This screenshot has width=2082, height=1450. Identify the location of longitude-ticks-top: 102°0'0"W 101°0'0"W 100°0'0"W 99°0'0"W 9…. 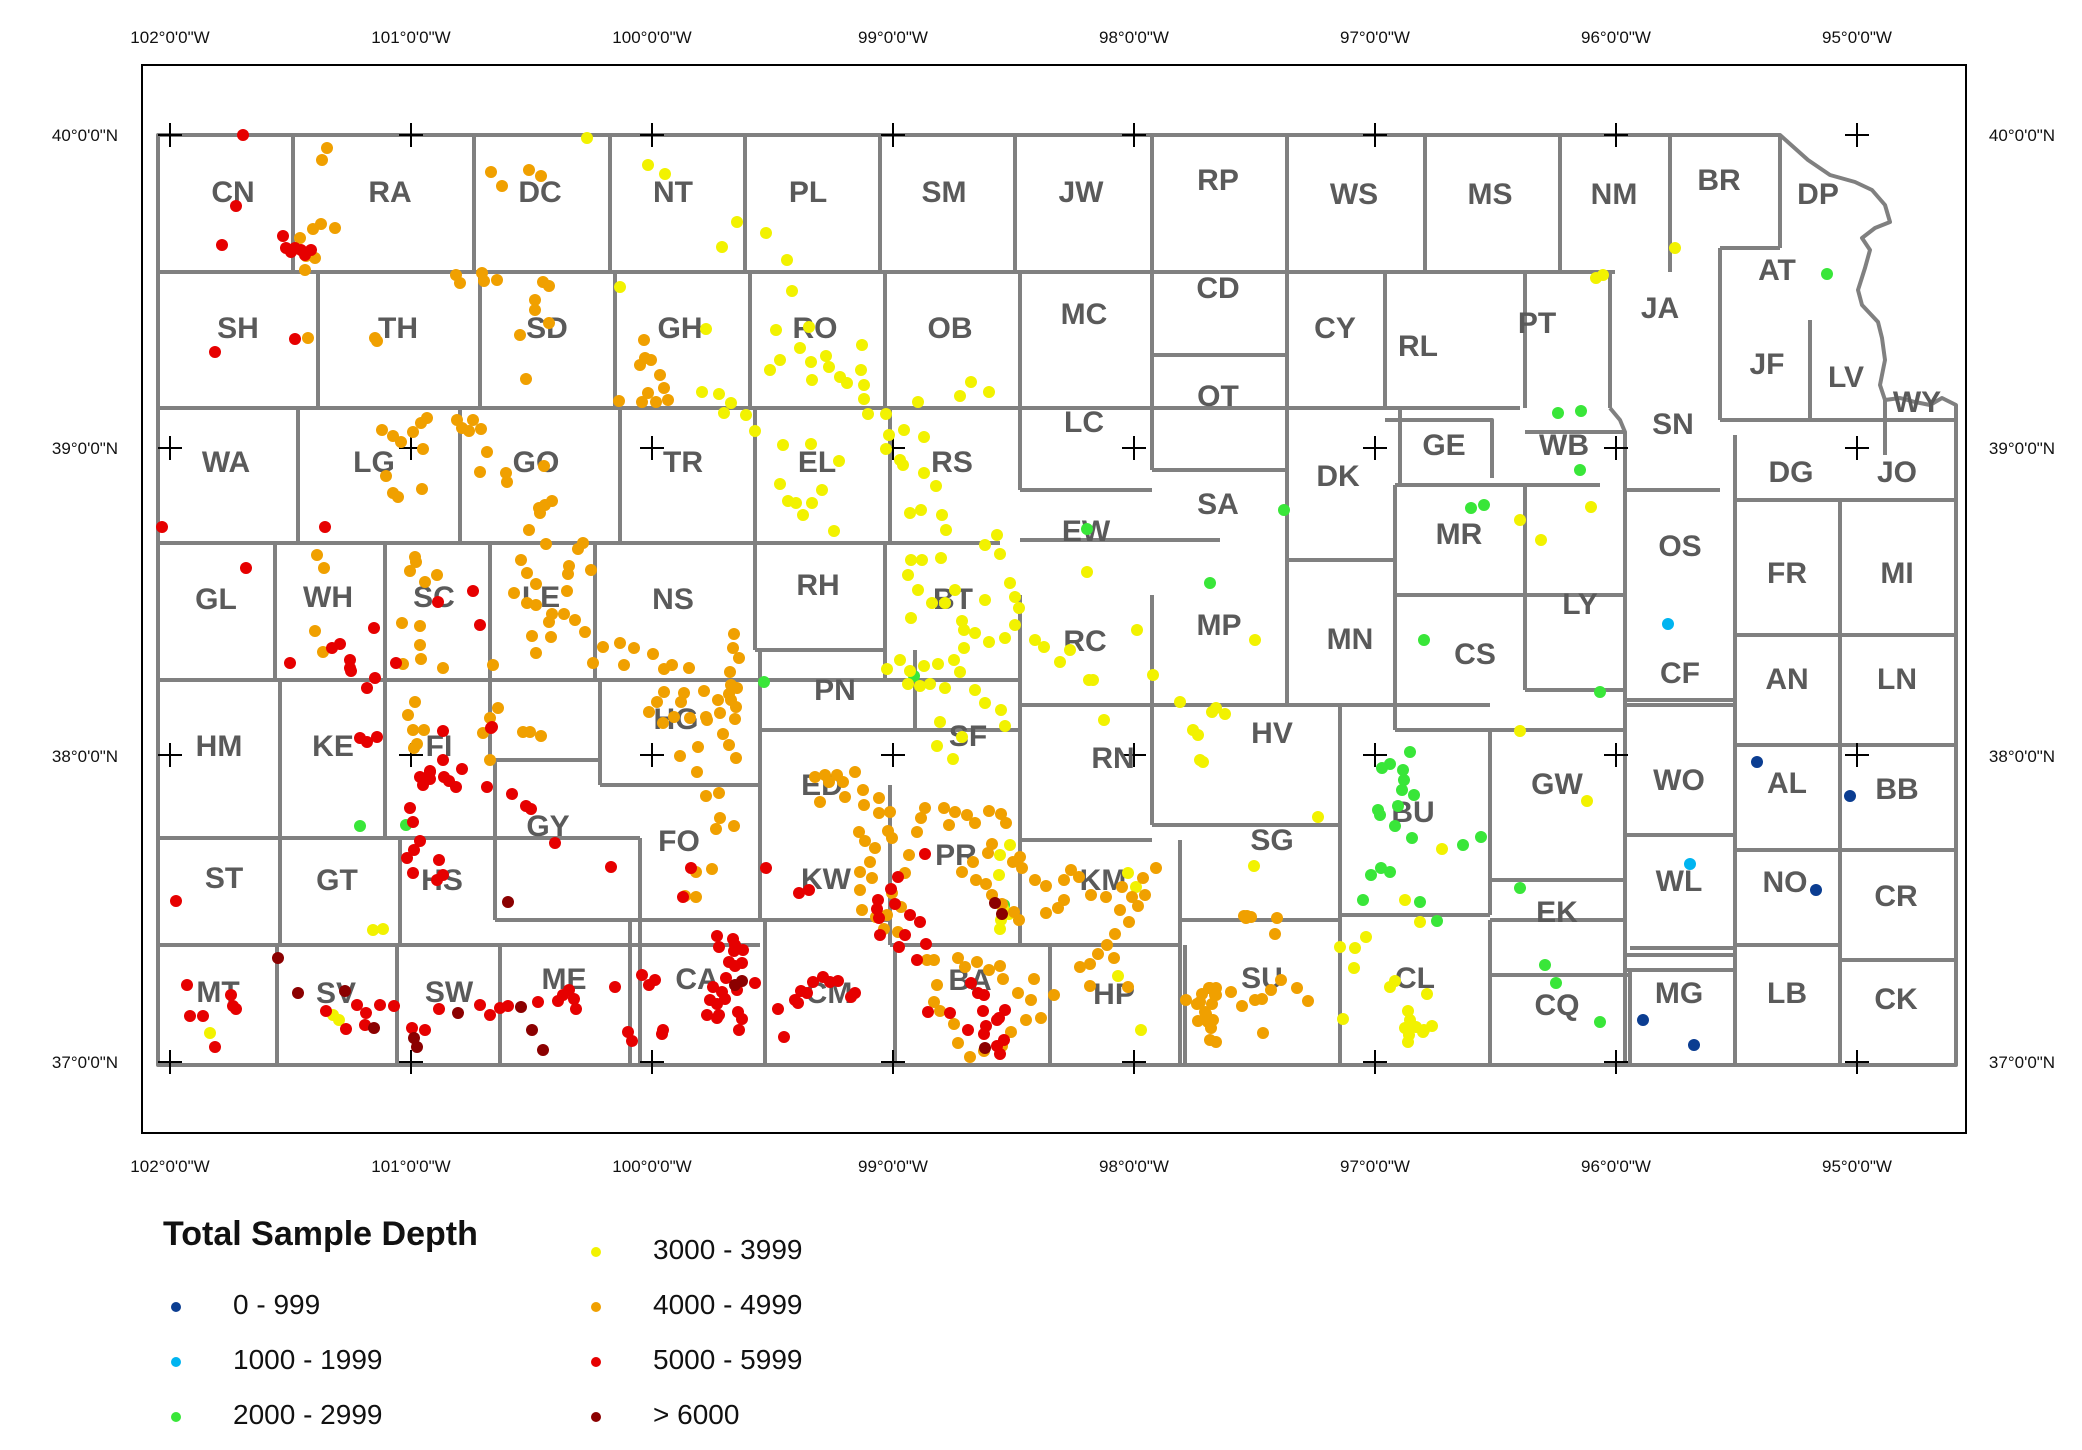
(1011, 37).